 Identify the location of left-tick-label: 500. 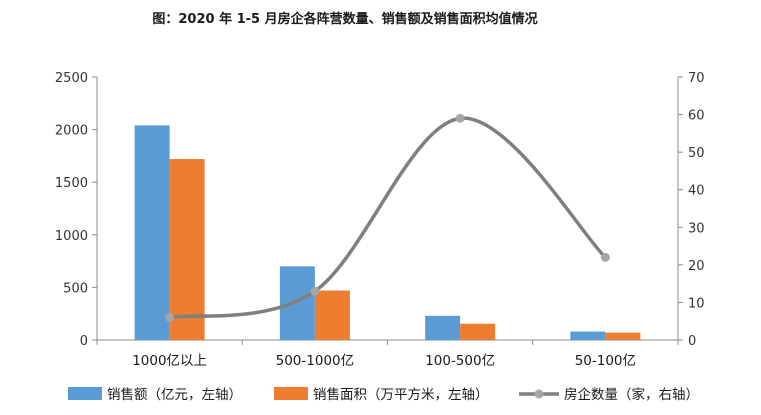
(75, 288).